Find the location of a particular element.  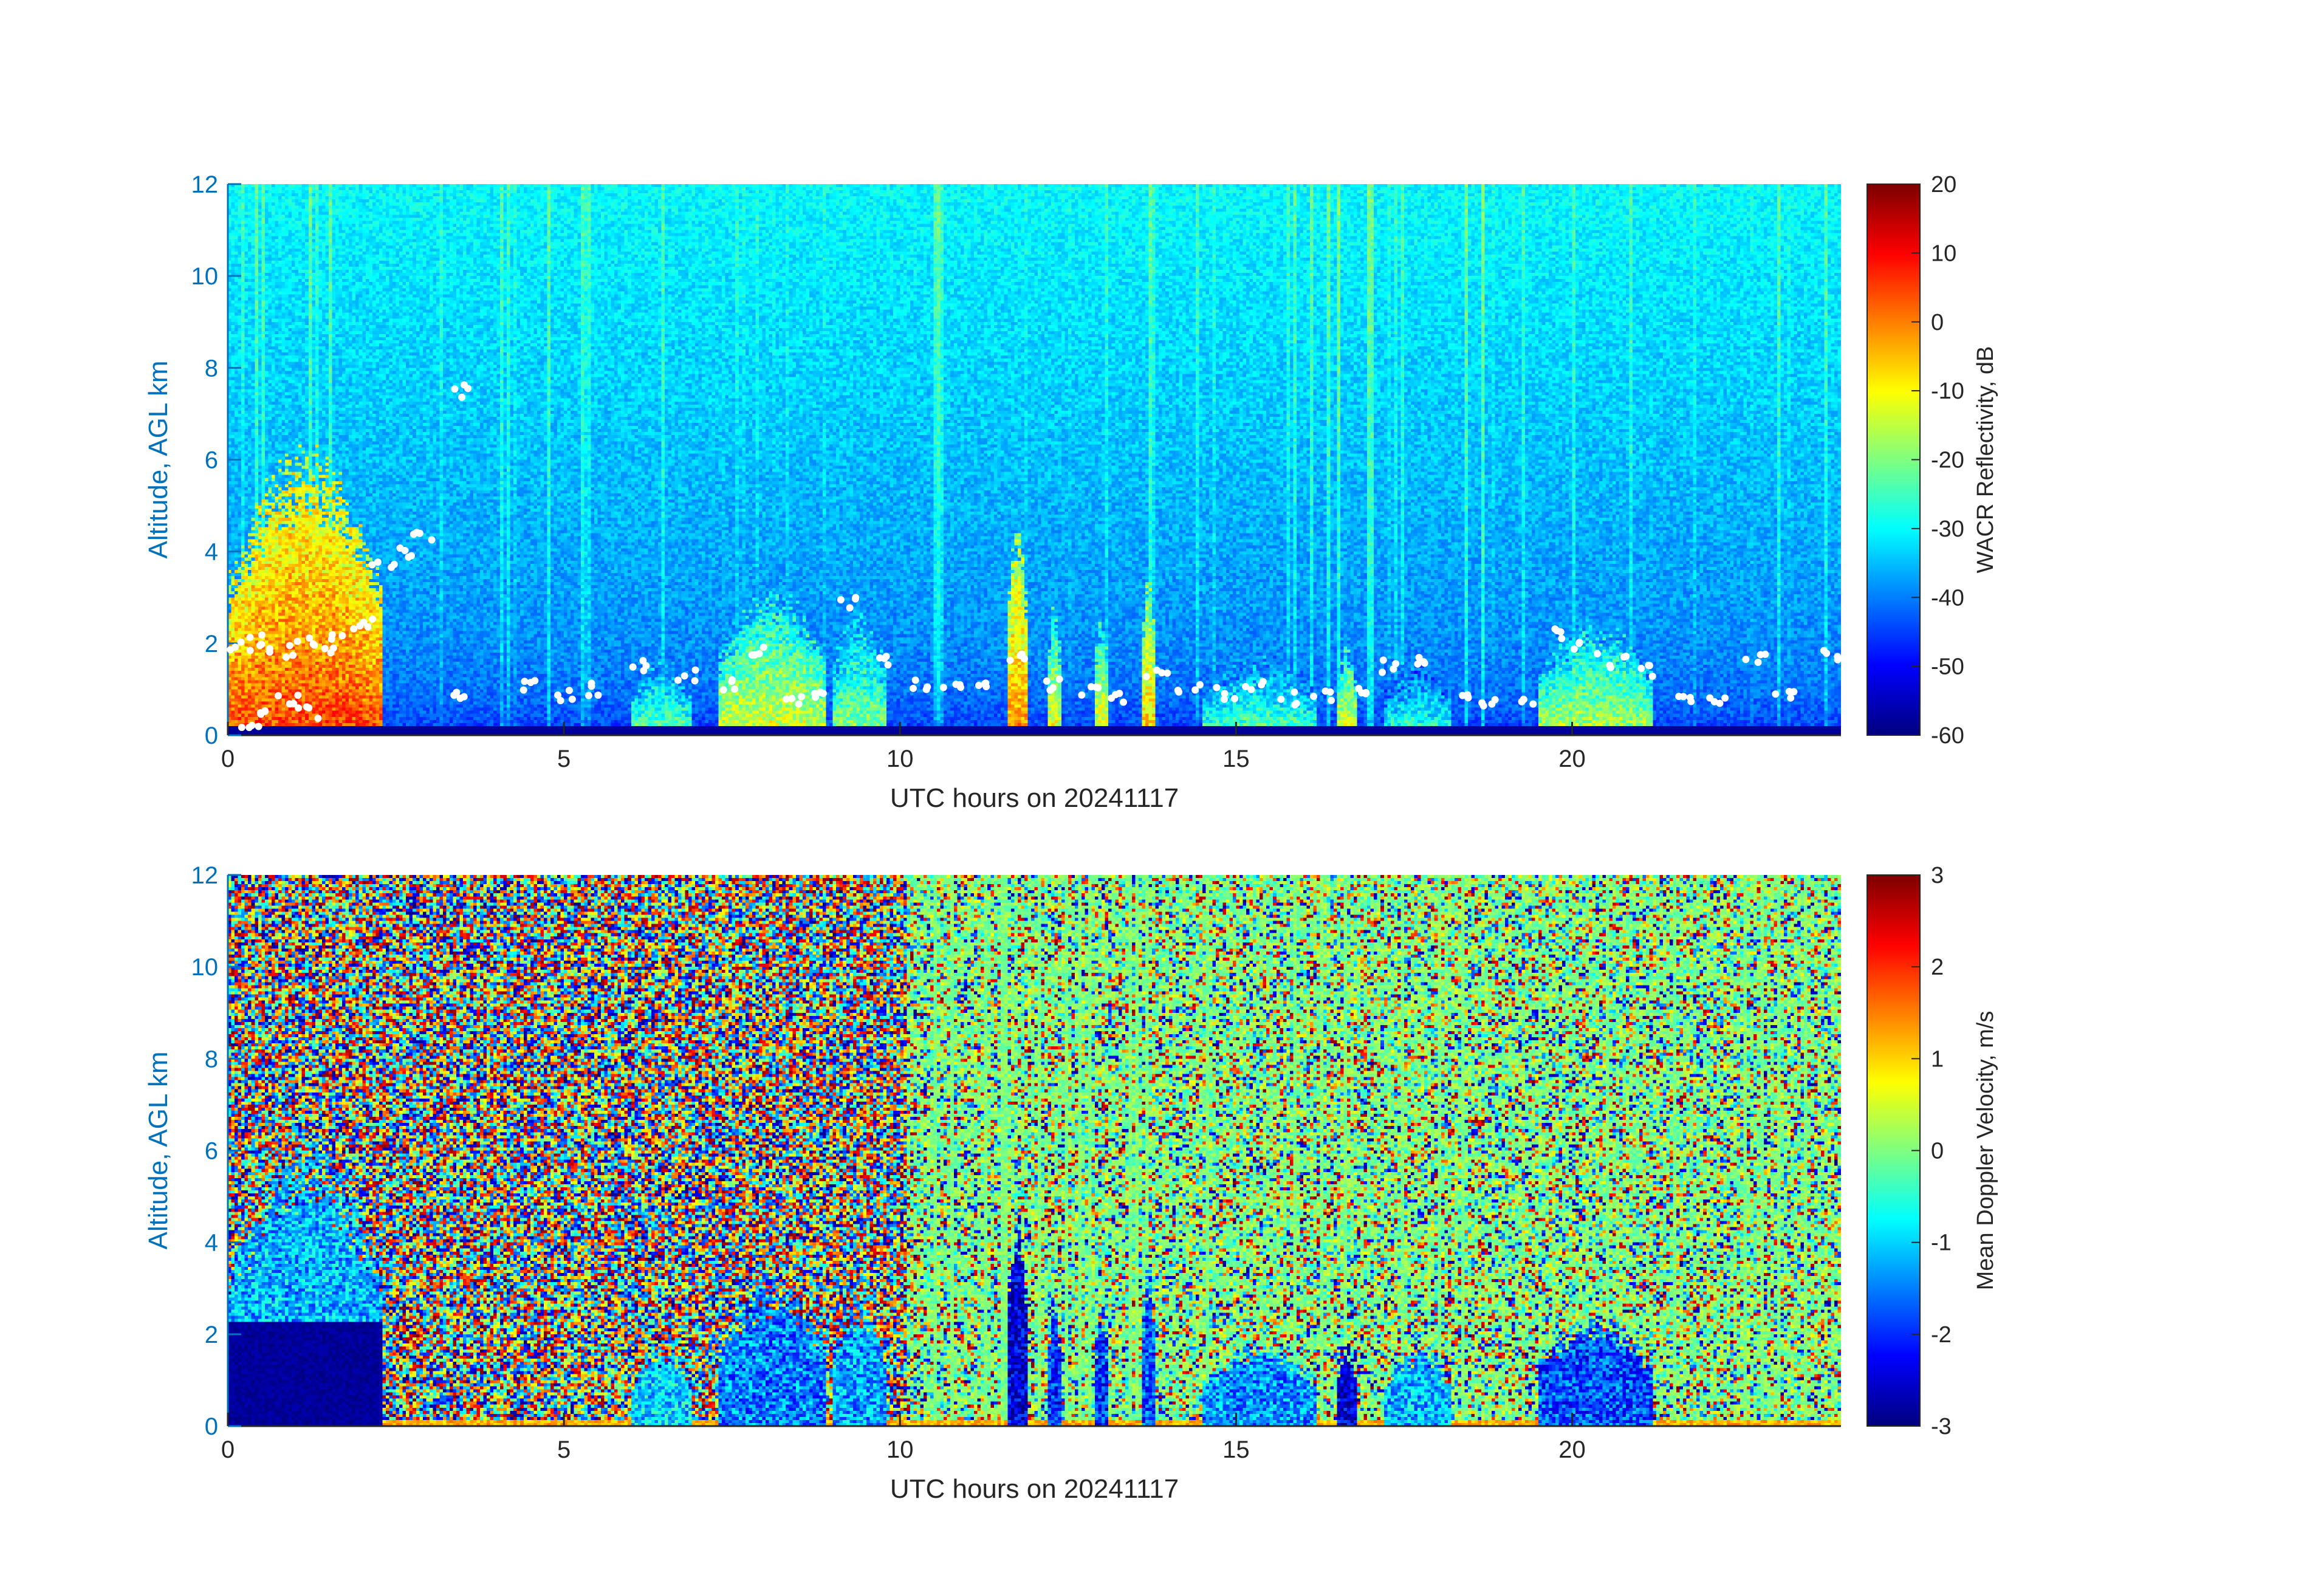

x-tick-label: 0 is located at coordinates (228, 1449).